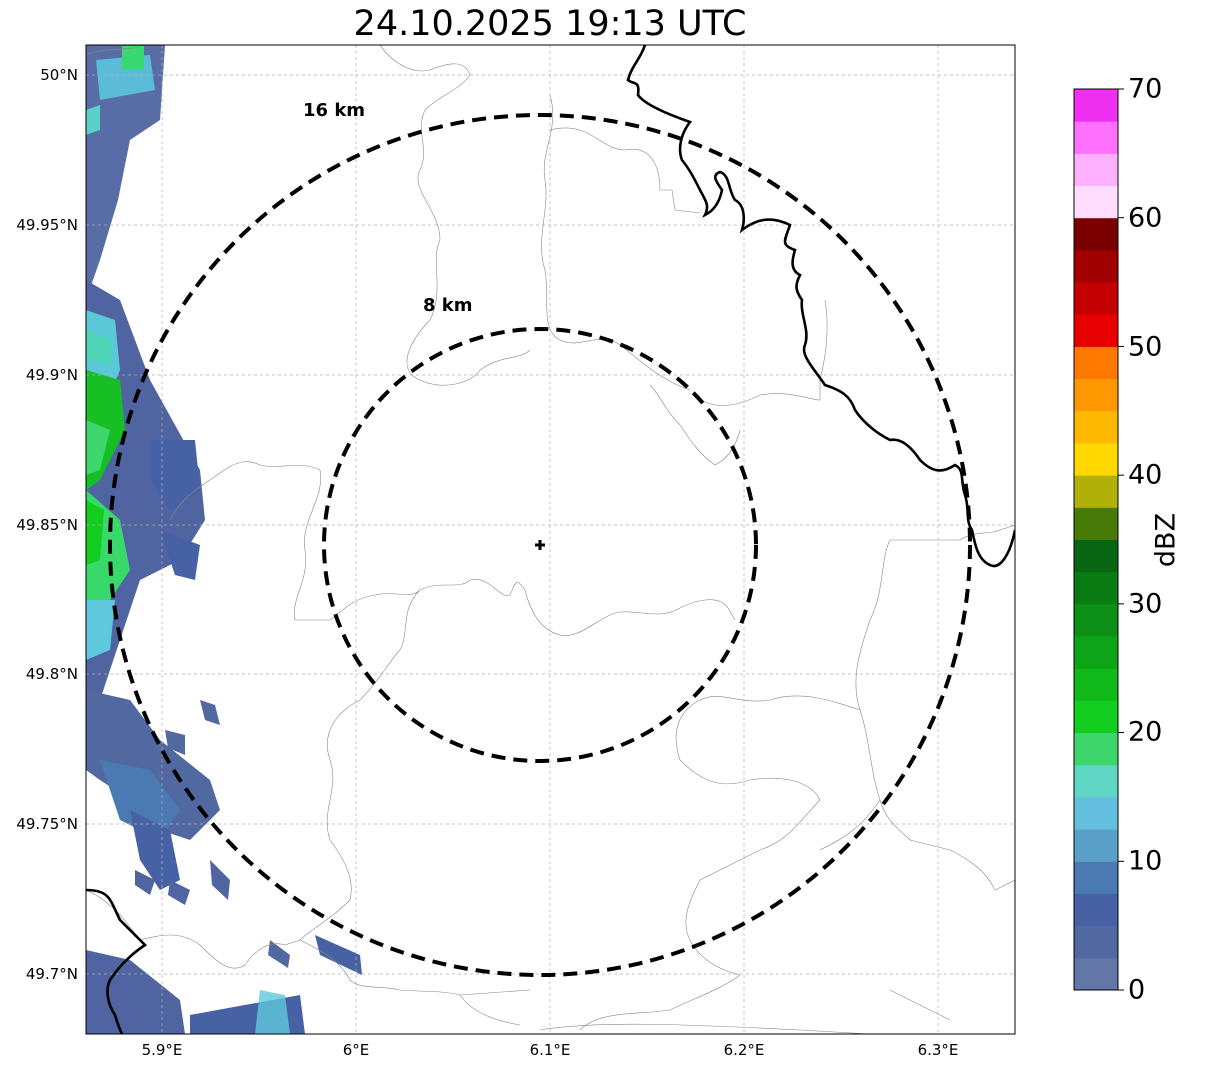 The width and height of the screenshot is (1207, 1069). Describe the element at coordinates (47, 225) in the screenshot. I see `y-tick-label: 49.95°N` at that location.